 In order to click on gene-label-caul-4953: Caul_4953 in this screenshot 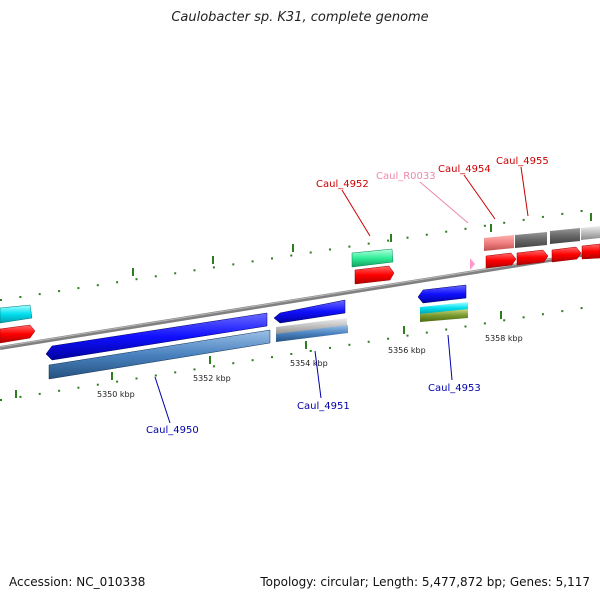, I will do `click(454, 388)`.